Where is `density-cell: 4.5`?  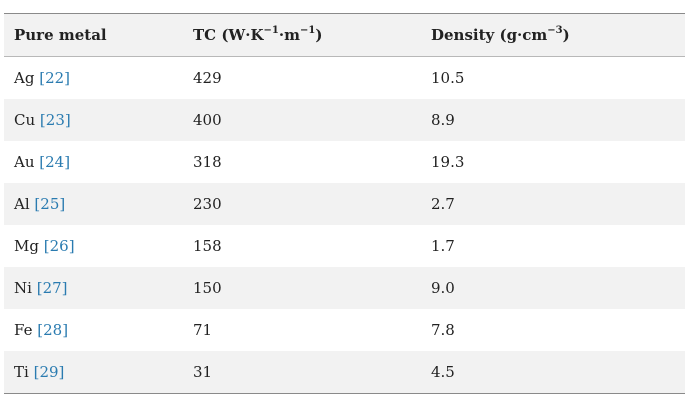 density-cell: 4.5 is located at coordinates (443, 372).